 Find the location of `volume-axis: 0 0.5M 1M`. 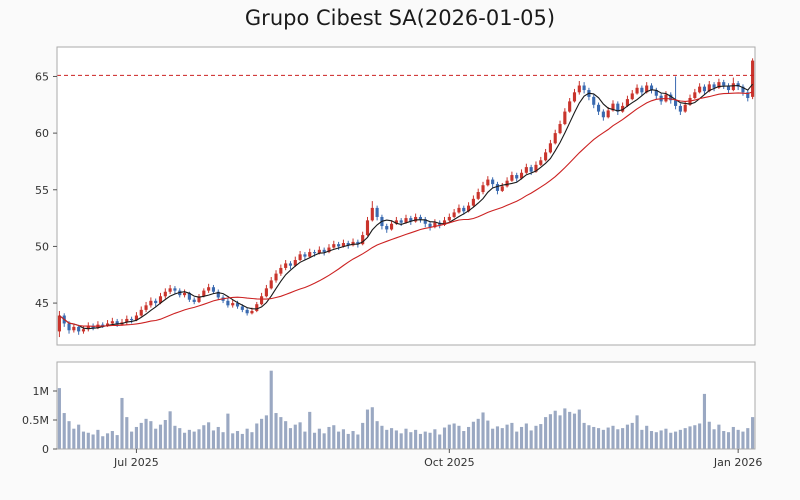

volume-axis: 0 0.5M 1M is located at coordinates (39, 420).